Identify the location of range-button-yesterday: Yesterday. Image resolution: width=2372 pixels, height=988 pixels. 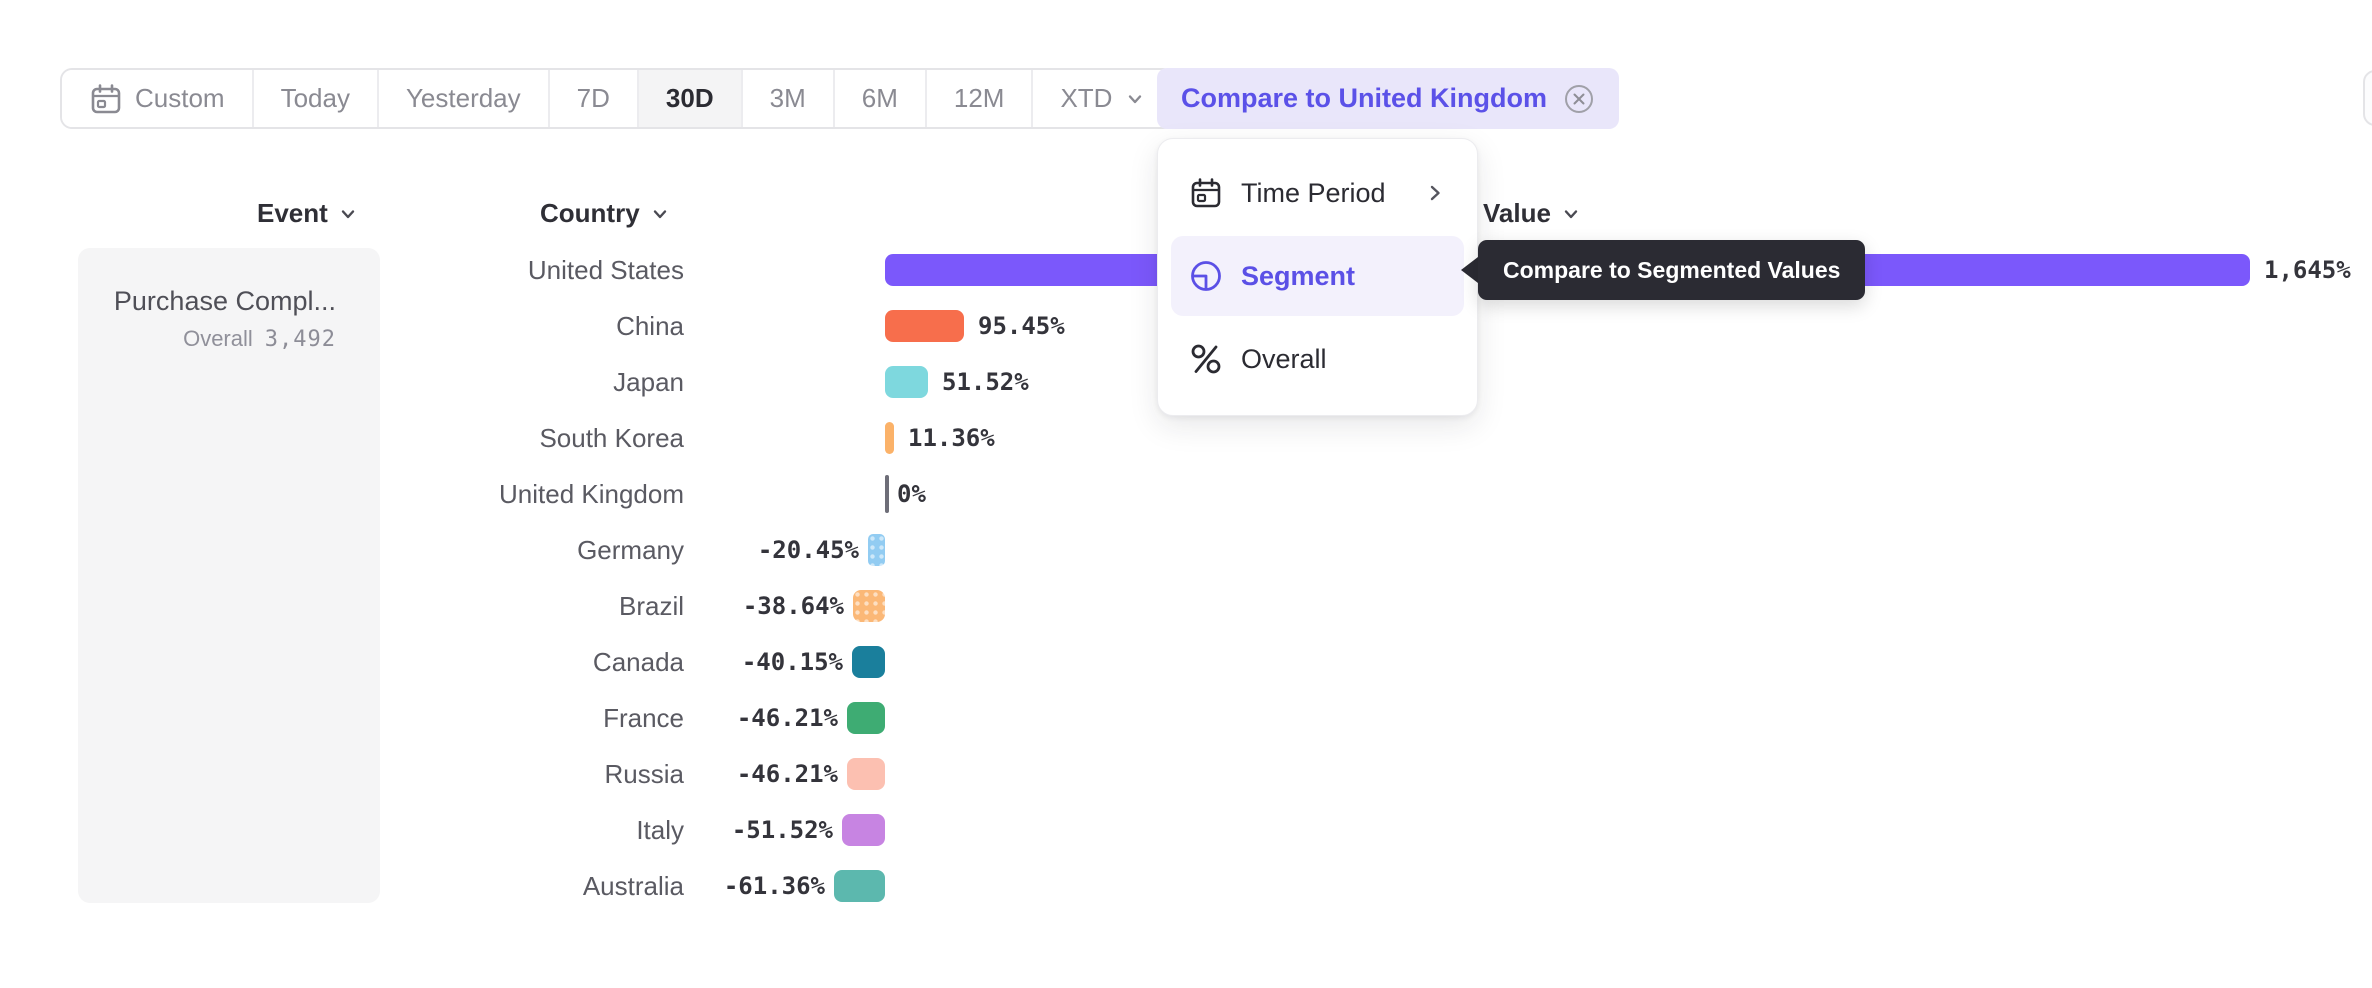
(464, 98).